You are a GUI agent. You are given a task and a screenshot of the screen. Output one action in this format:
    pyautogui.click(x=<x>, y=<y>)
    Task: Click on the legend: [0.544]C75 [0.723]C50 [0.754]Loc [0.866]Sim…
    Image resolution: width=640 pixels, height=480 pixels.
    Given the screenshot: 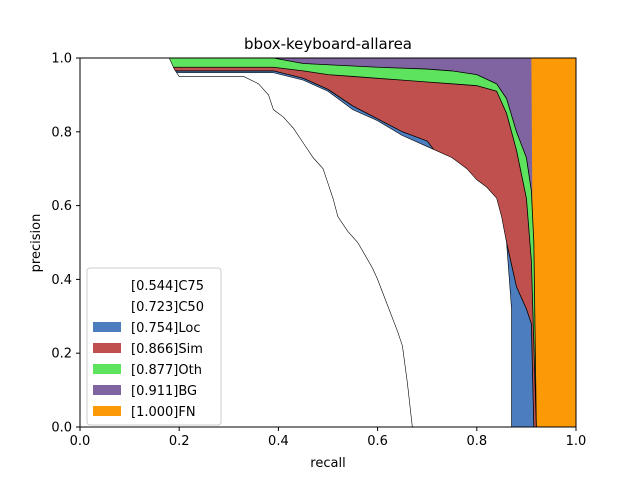 What is the action you would take?
    pyautogui.click(x=154, y=346)
    